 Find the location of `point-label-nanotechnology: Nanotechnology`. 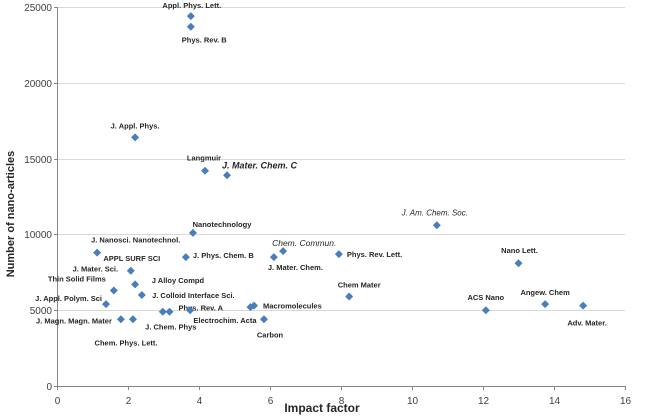

point-label-nanotechnology: Nanotechnology is located at coordinates (223, 224).